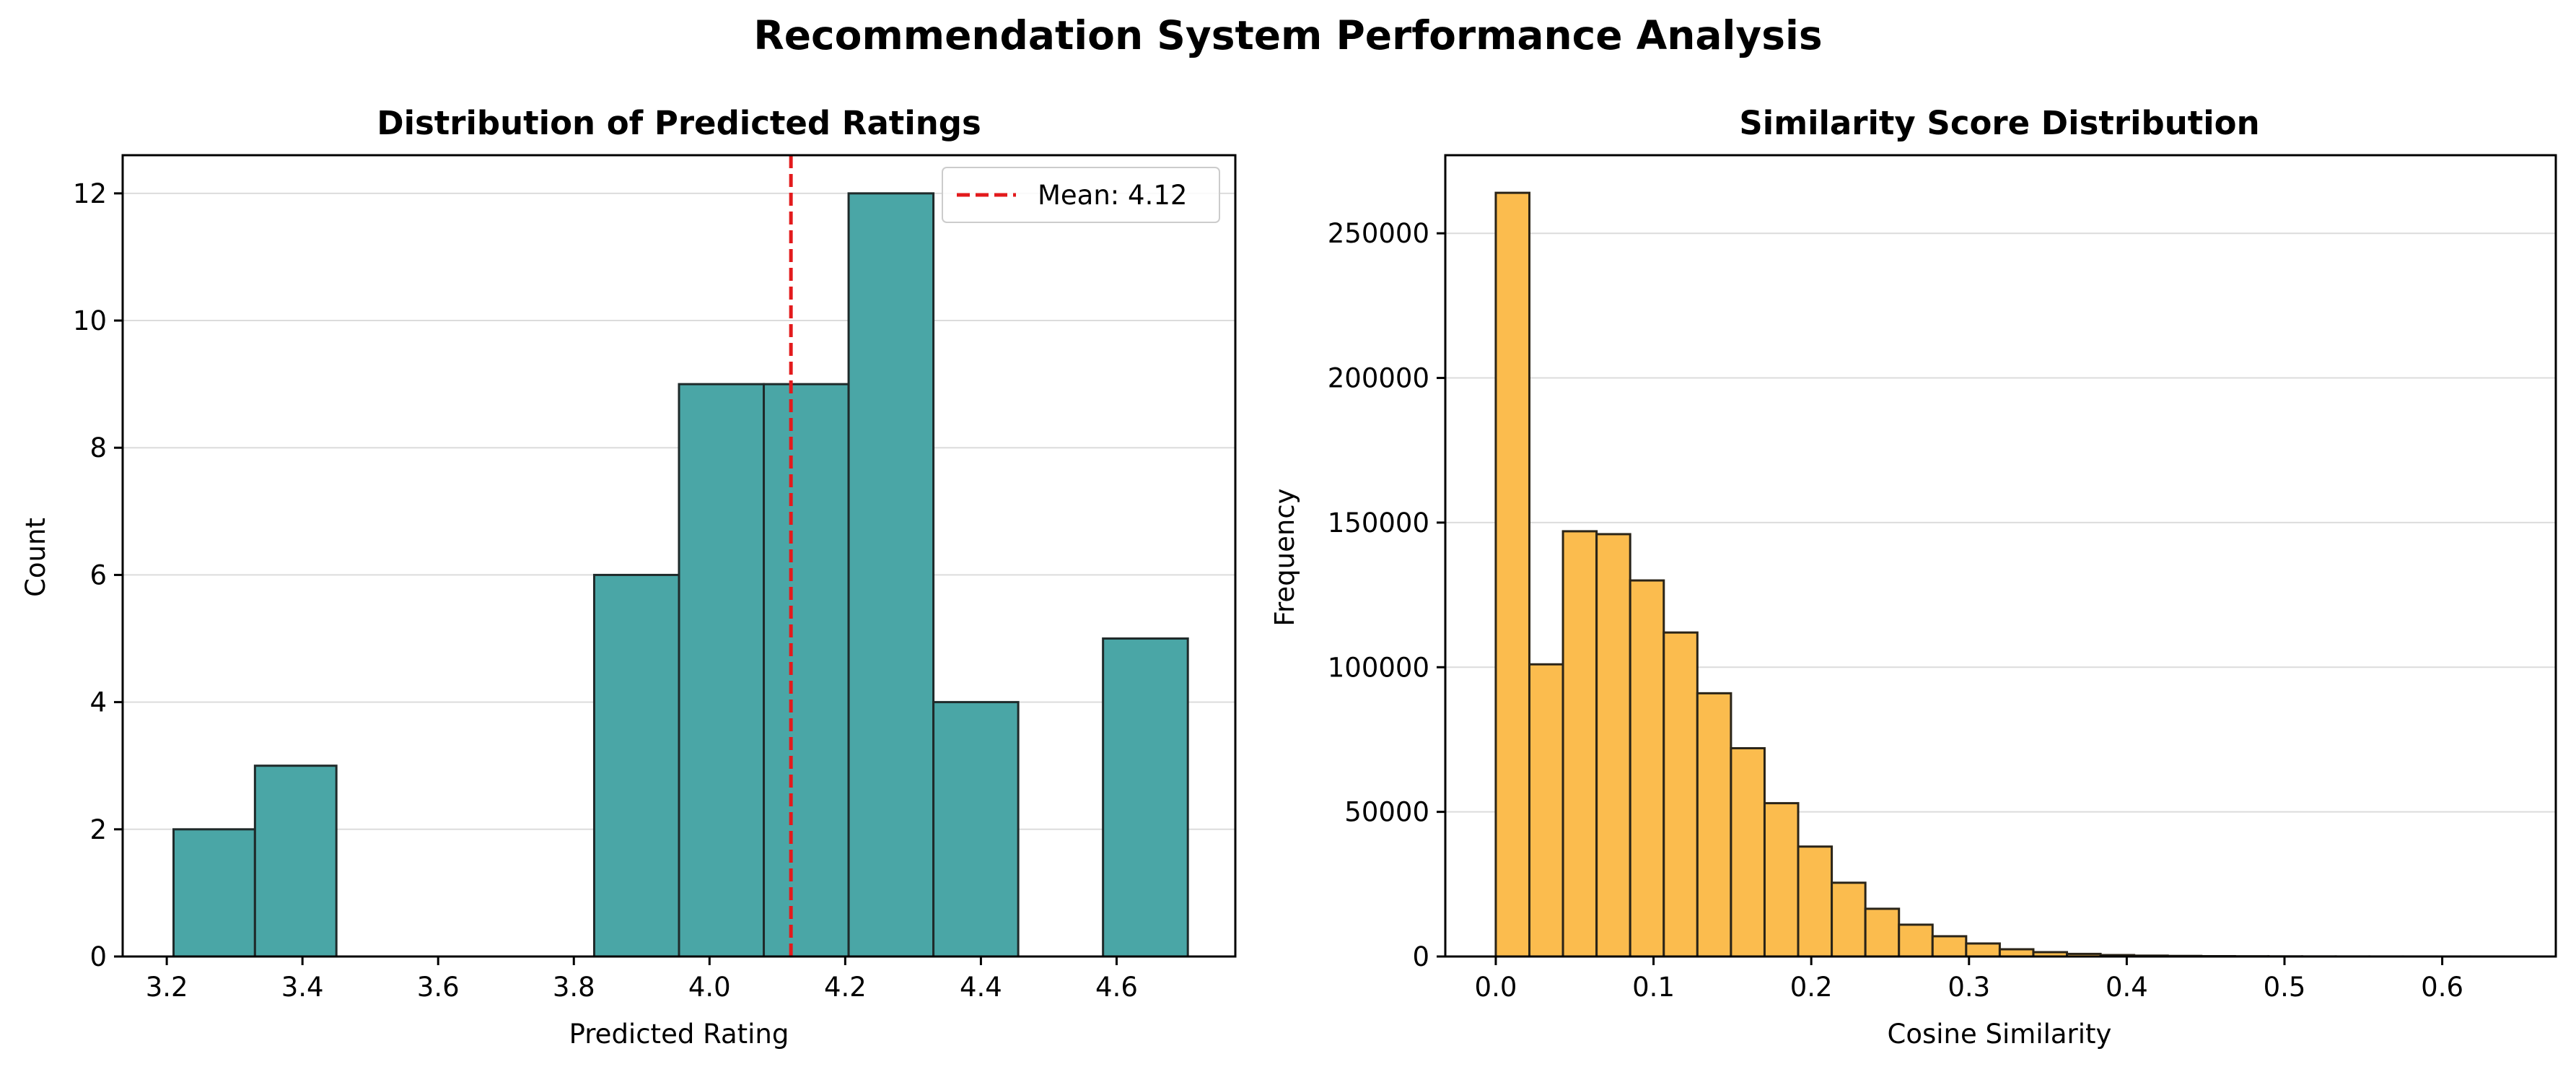  What do you see at coordinates (1116, 987) in the screenshot?
I see `ratings-x-tick-label: 4.6` at bounding box center [1116, 987].